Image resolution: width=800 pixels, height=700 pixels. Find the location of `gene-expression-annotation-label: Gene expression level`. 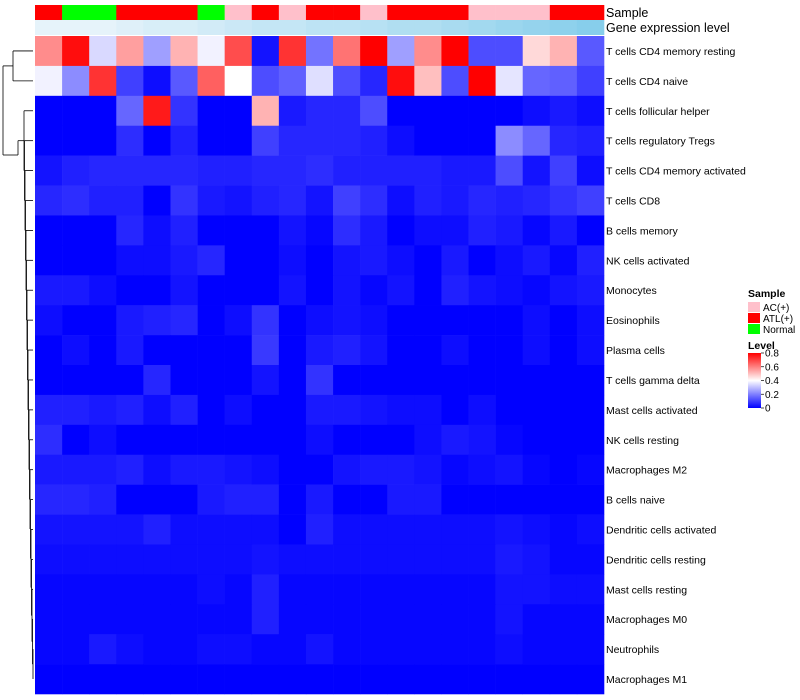

gene-expression-annotation-label: Gene expression level is located at coordinates (668, 28).